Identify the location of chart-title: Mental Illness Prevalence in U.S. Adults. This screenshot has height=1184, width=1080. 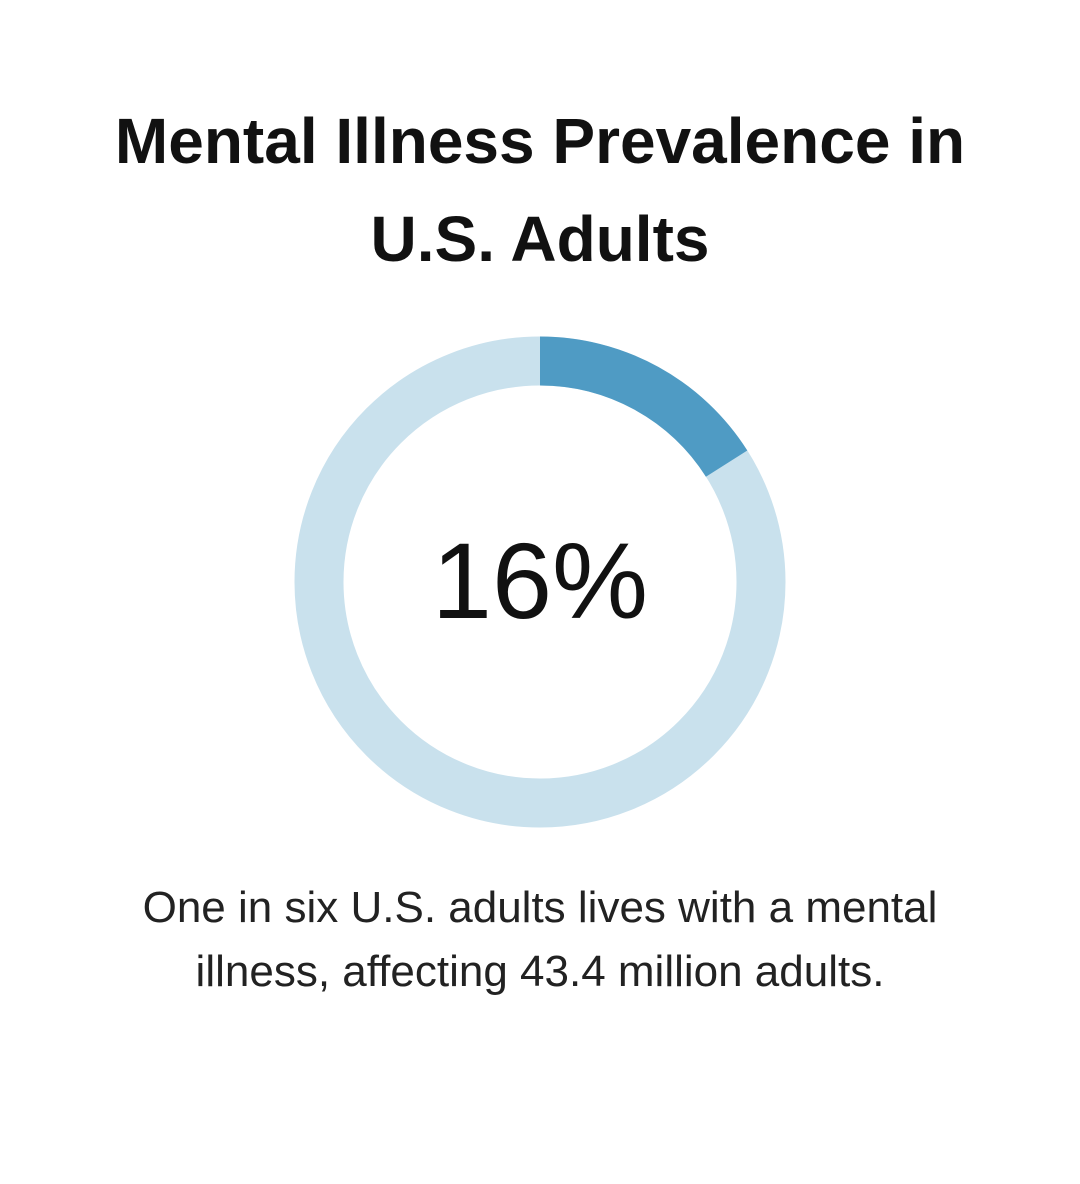
(540, 190).